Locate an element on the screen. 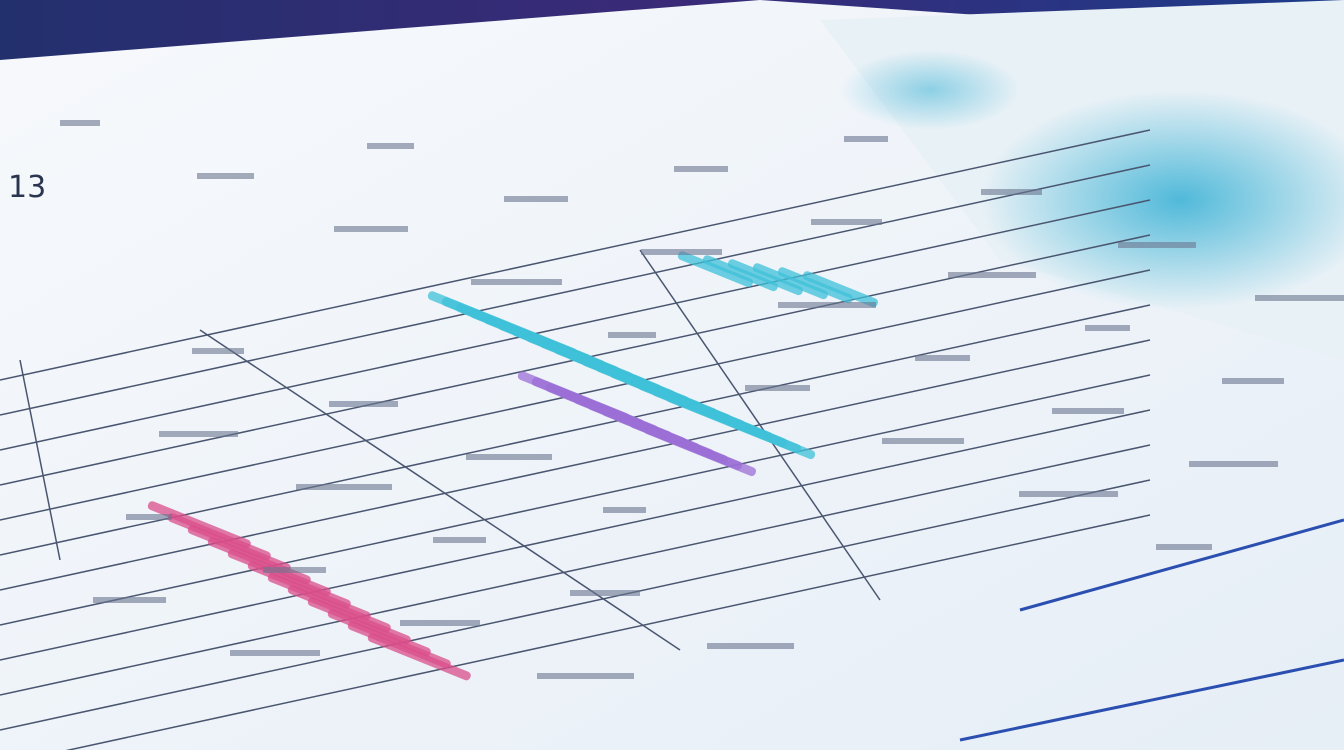 The image size is (1344, 750). blue-edge-lines is located at coordinates (1151, 630).